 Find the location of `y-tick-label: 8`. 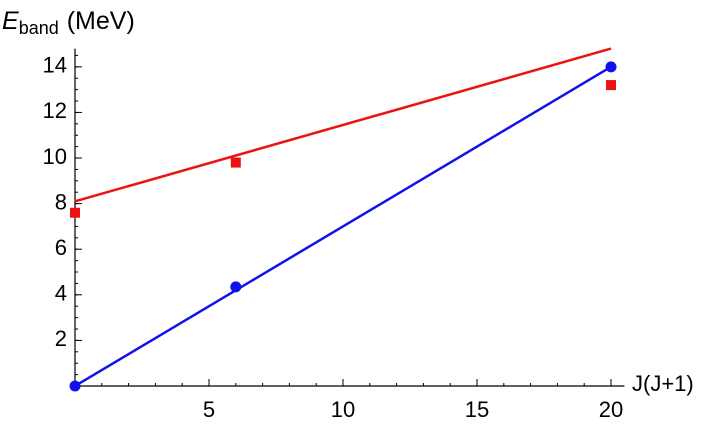

y-tick-label: 8 is located at coordinates (61, 201).